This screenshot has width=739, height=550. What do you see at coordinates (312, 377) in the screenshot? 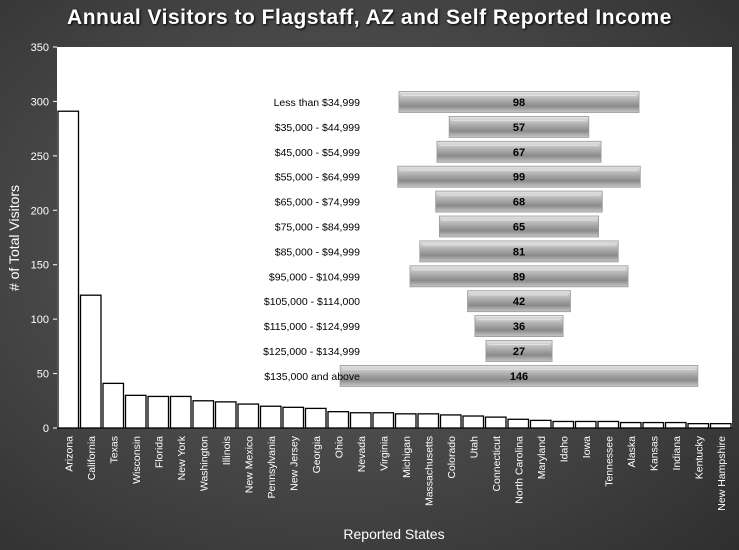
I see `income-label: $135,000 and above` at bounding box center [312, 377].